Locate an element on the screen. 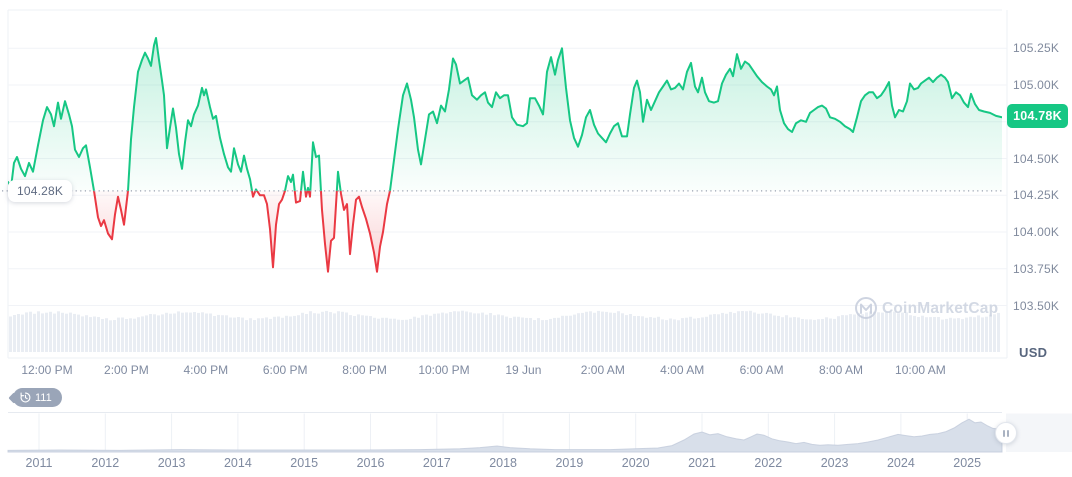 Image resolution: width=1072 pixels, height=477 pixels. y-axis-tick: 103.75K is located at coordinates (1036, 268).